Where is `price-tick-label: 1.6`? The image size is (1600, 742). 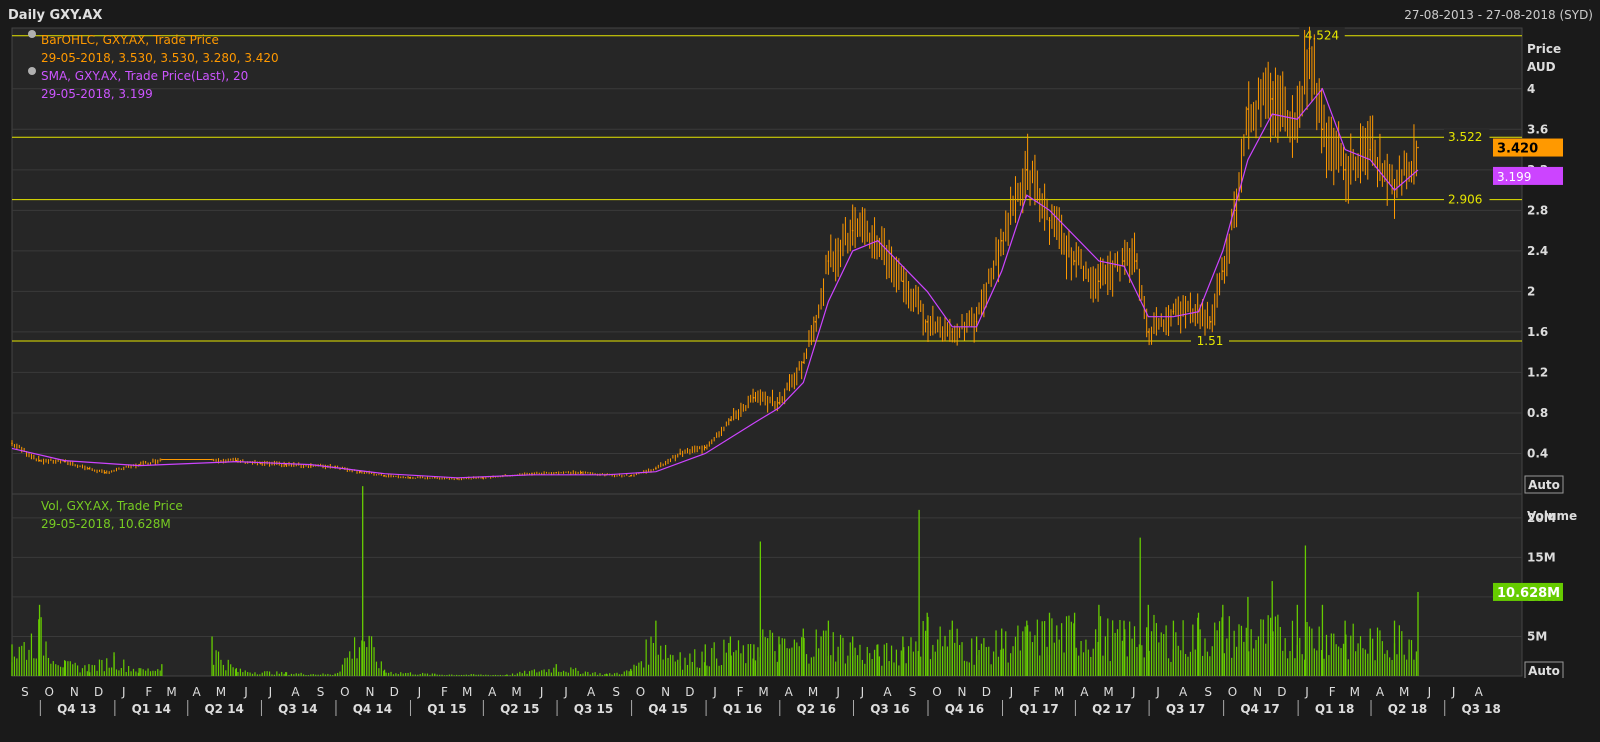 price-tick-label: 1.6 is located at coordinates (1537, 332).